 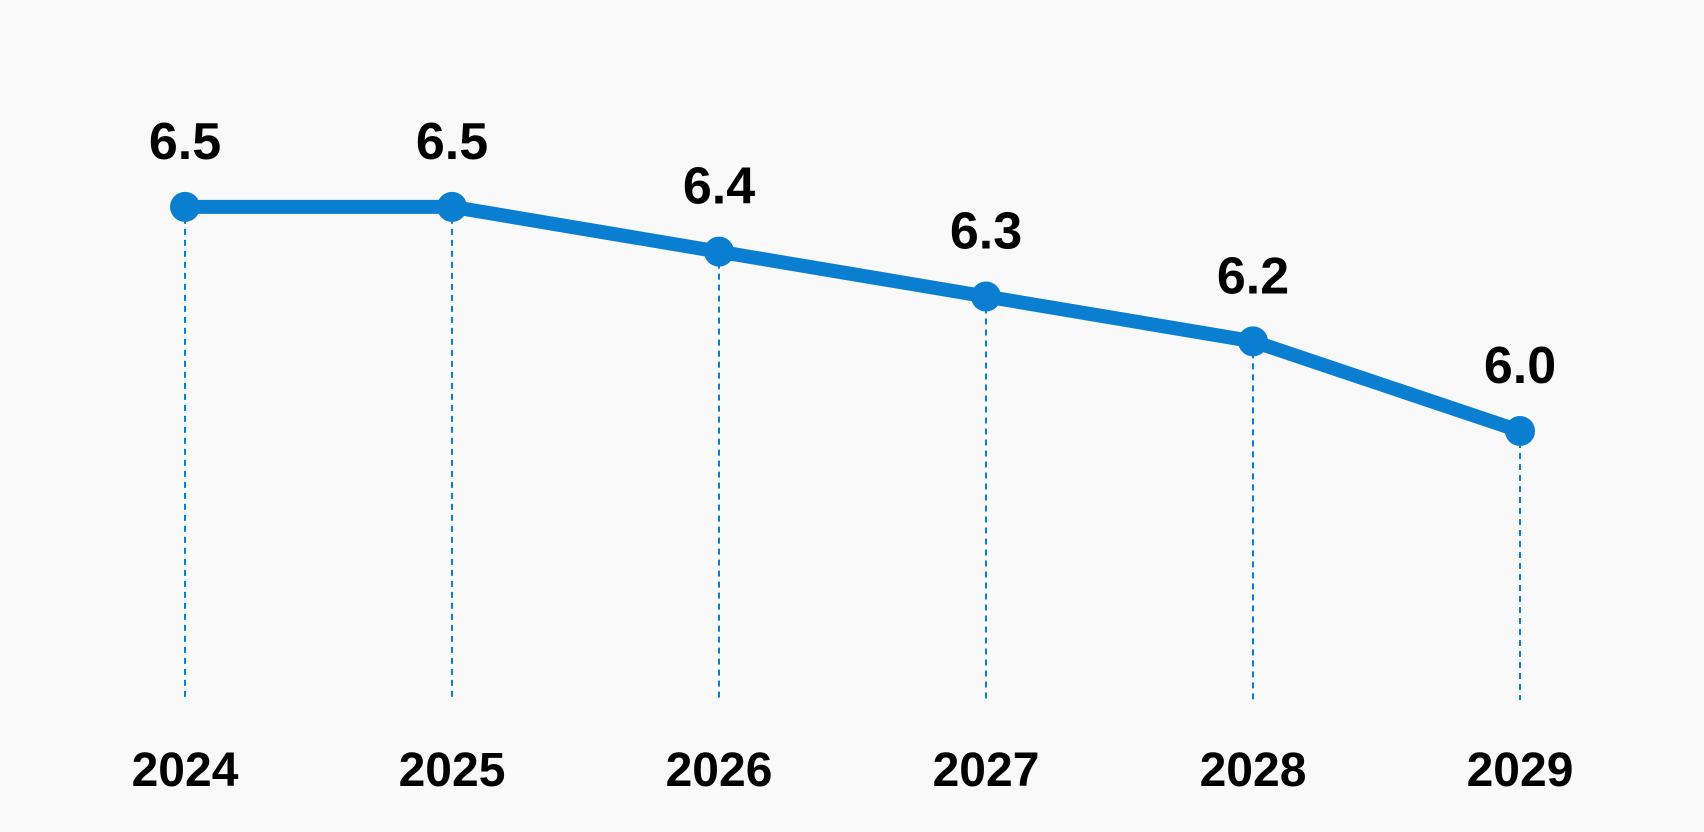 I want to click on x-axis-tick-labels: 2024 2025 2026 2027 2028 2029, so click(x=853, y=770).